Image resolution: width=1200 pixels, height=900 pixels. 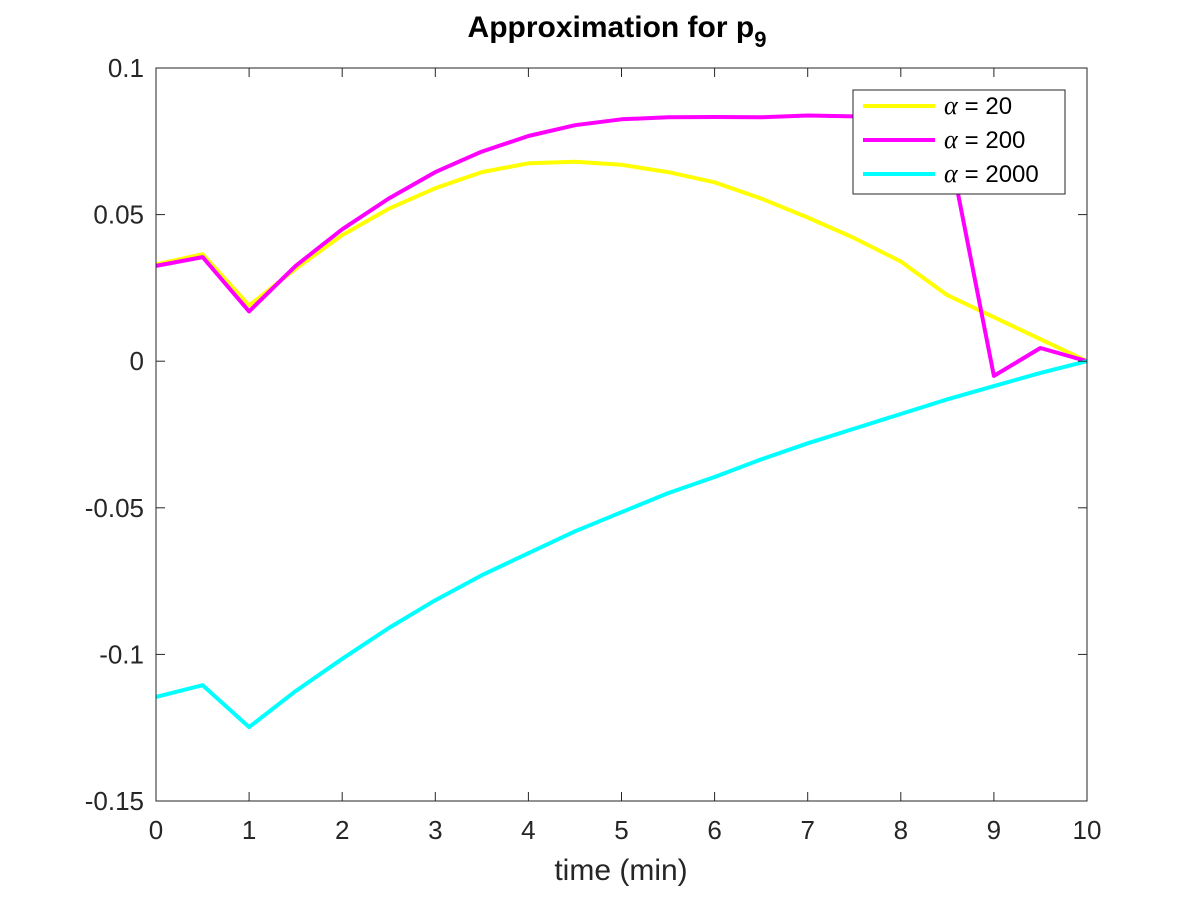 I want to click on x-tick-label: 4, so click(x=528, y=830).